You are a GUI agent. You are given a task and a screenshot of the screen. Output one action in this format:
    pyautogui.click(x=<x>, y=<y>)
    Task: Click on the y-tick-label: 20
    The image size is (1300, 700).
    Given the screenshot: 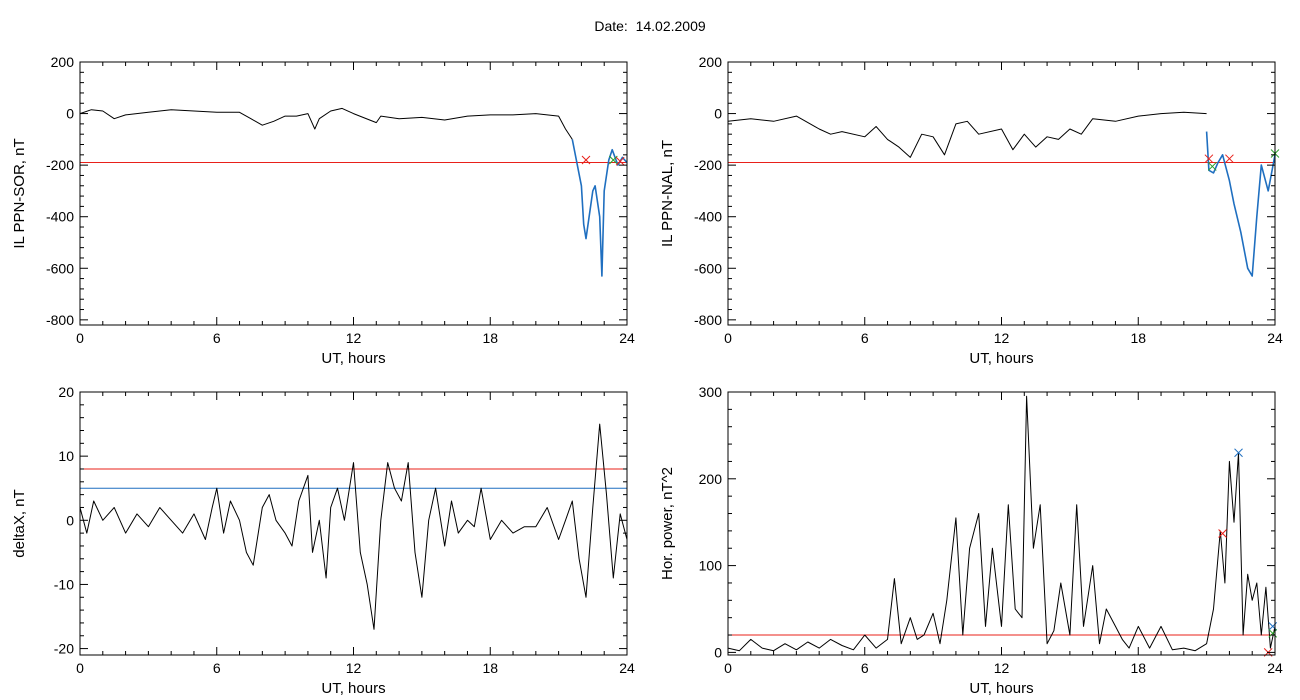 What is the action you would take?
    pyautogui.click(x=66, y=392)
    